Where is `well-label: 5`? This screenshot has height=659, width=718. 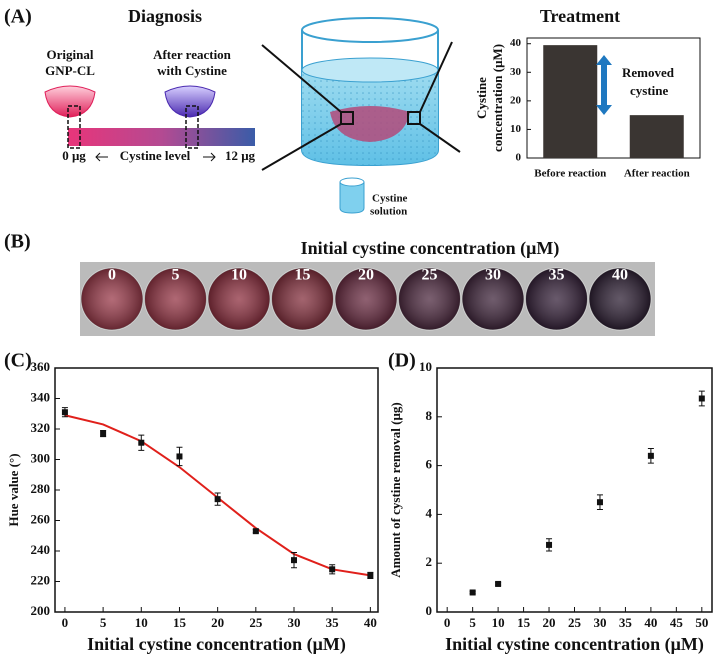
well-label: 5 is located at coordinates (176, 275).